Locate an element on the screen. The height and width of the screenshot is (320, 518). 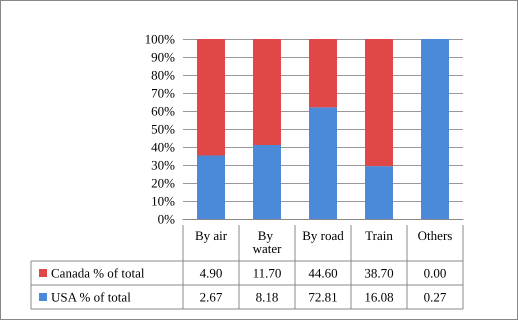
x-tick-label: By air is located at coordinates (211, 235).